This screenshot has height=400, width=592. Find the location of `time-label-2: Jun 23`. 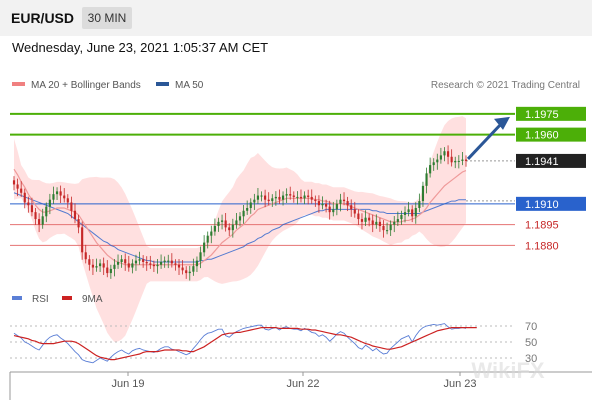

time-label-2: Jun 23 is located at coordinates (459, 384).